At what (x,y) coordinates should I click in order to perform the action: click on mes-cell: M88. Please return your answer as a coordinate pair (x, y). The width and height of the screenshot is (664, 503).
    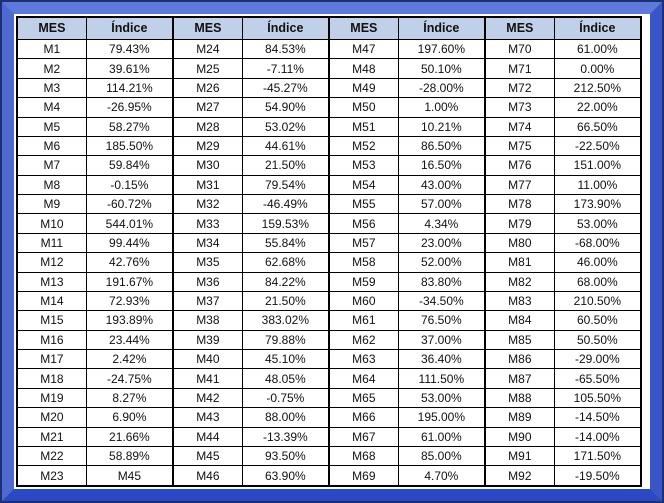
    Looking at the image, I should click on (519, 398).